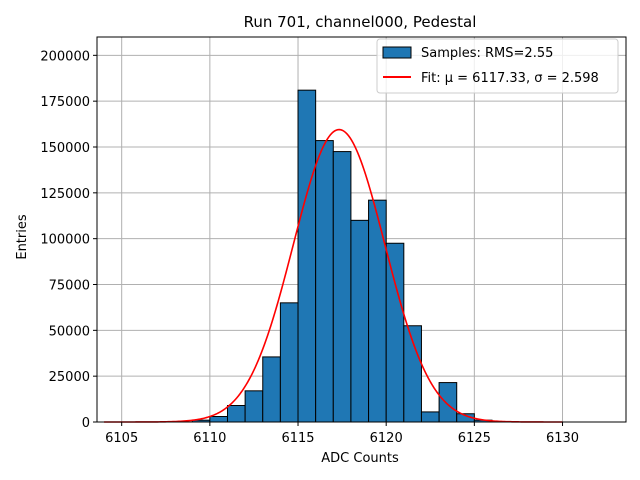 The width and height of the screenshot is (640, 480). What do you see at coordinates (86, 423) in the screenshot?
I see `y-tick-label: 0` at bounding box center [86, 423].